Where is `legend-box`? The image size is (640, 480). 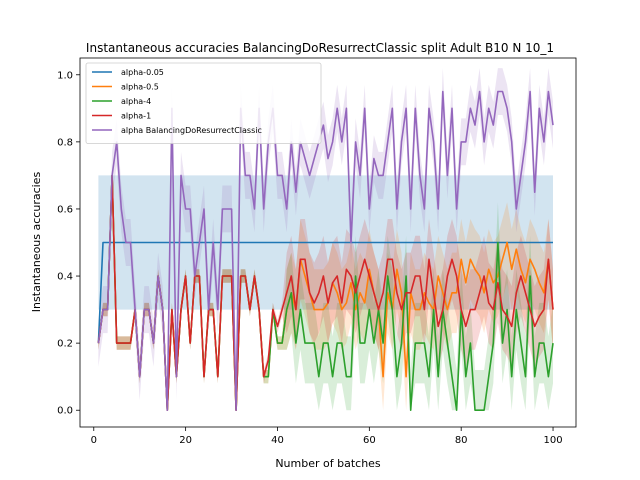
legend-box is located at coordinates (203, 103).